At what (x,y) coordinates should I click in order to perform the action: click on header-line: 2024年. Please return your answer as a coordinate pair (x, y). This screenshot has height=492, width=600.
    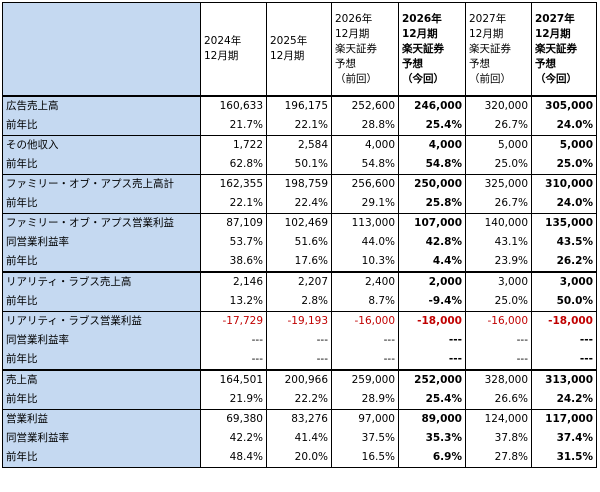
    Looking at the image, I should click on (223, 41).